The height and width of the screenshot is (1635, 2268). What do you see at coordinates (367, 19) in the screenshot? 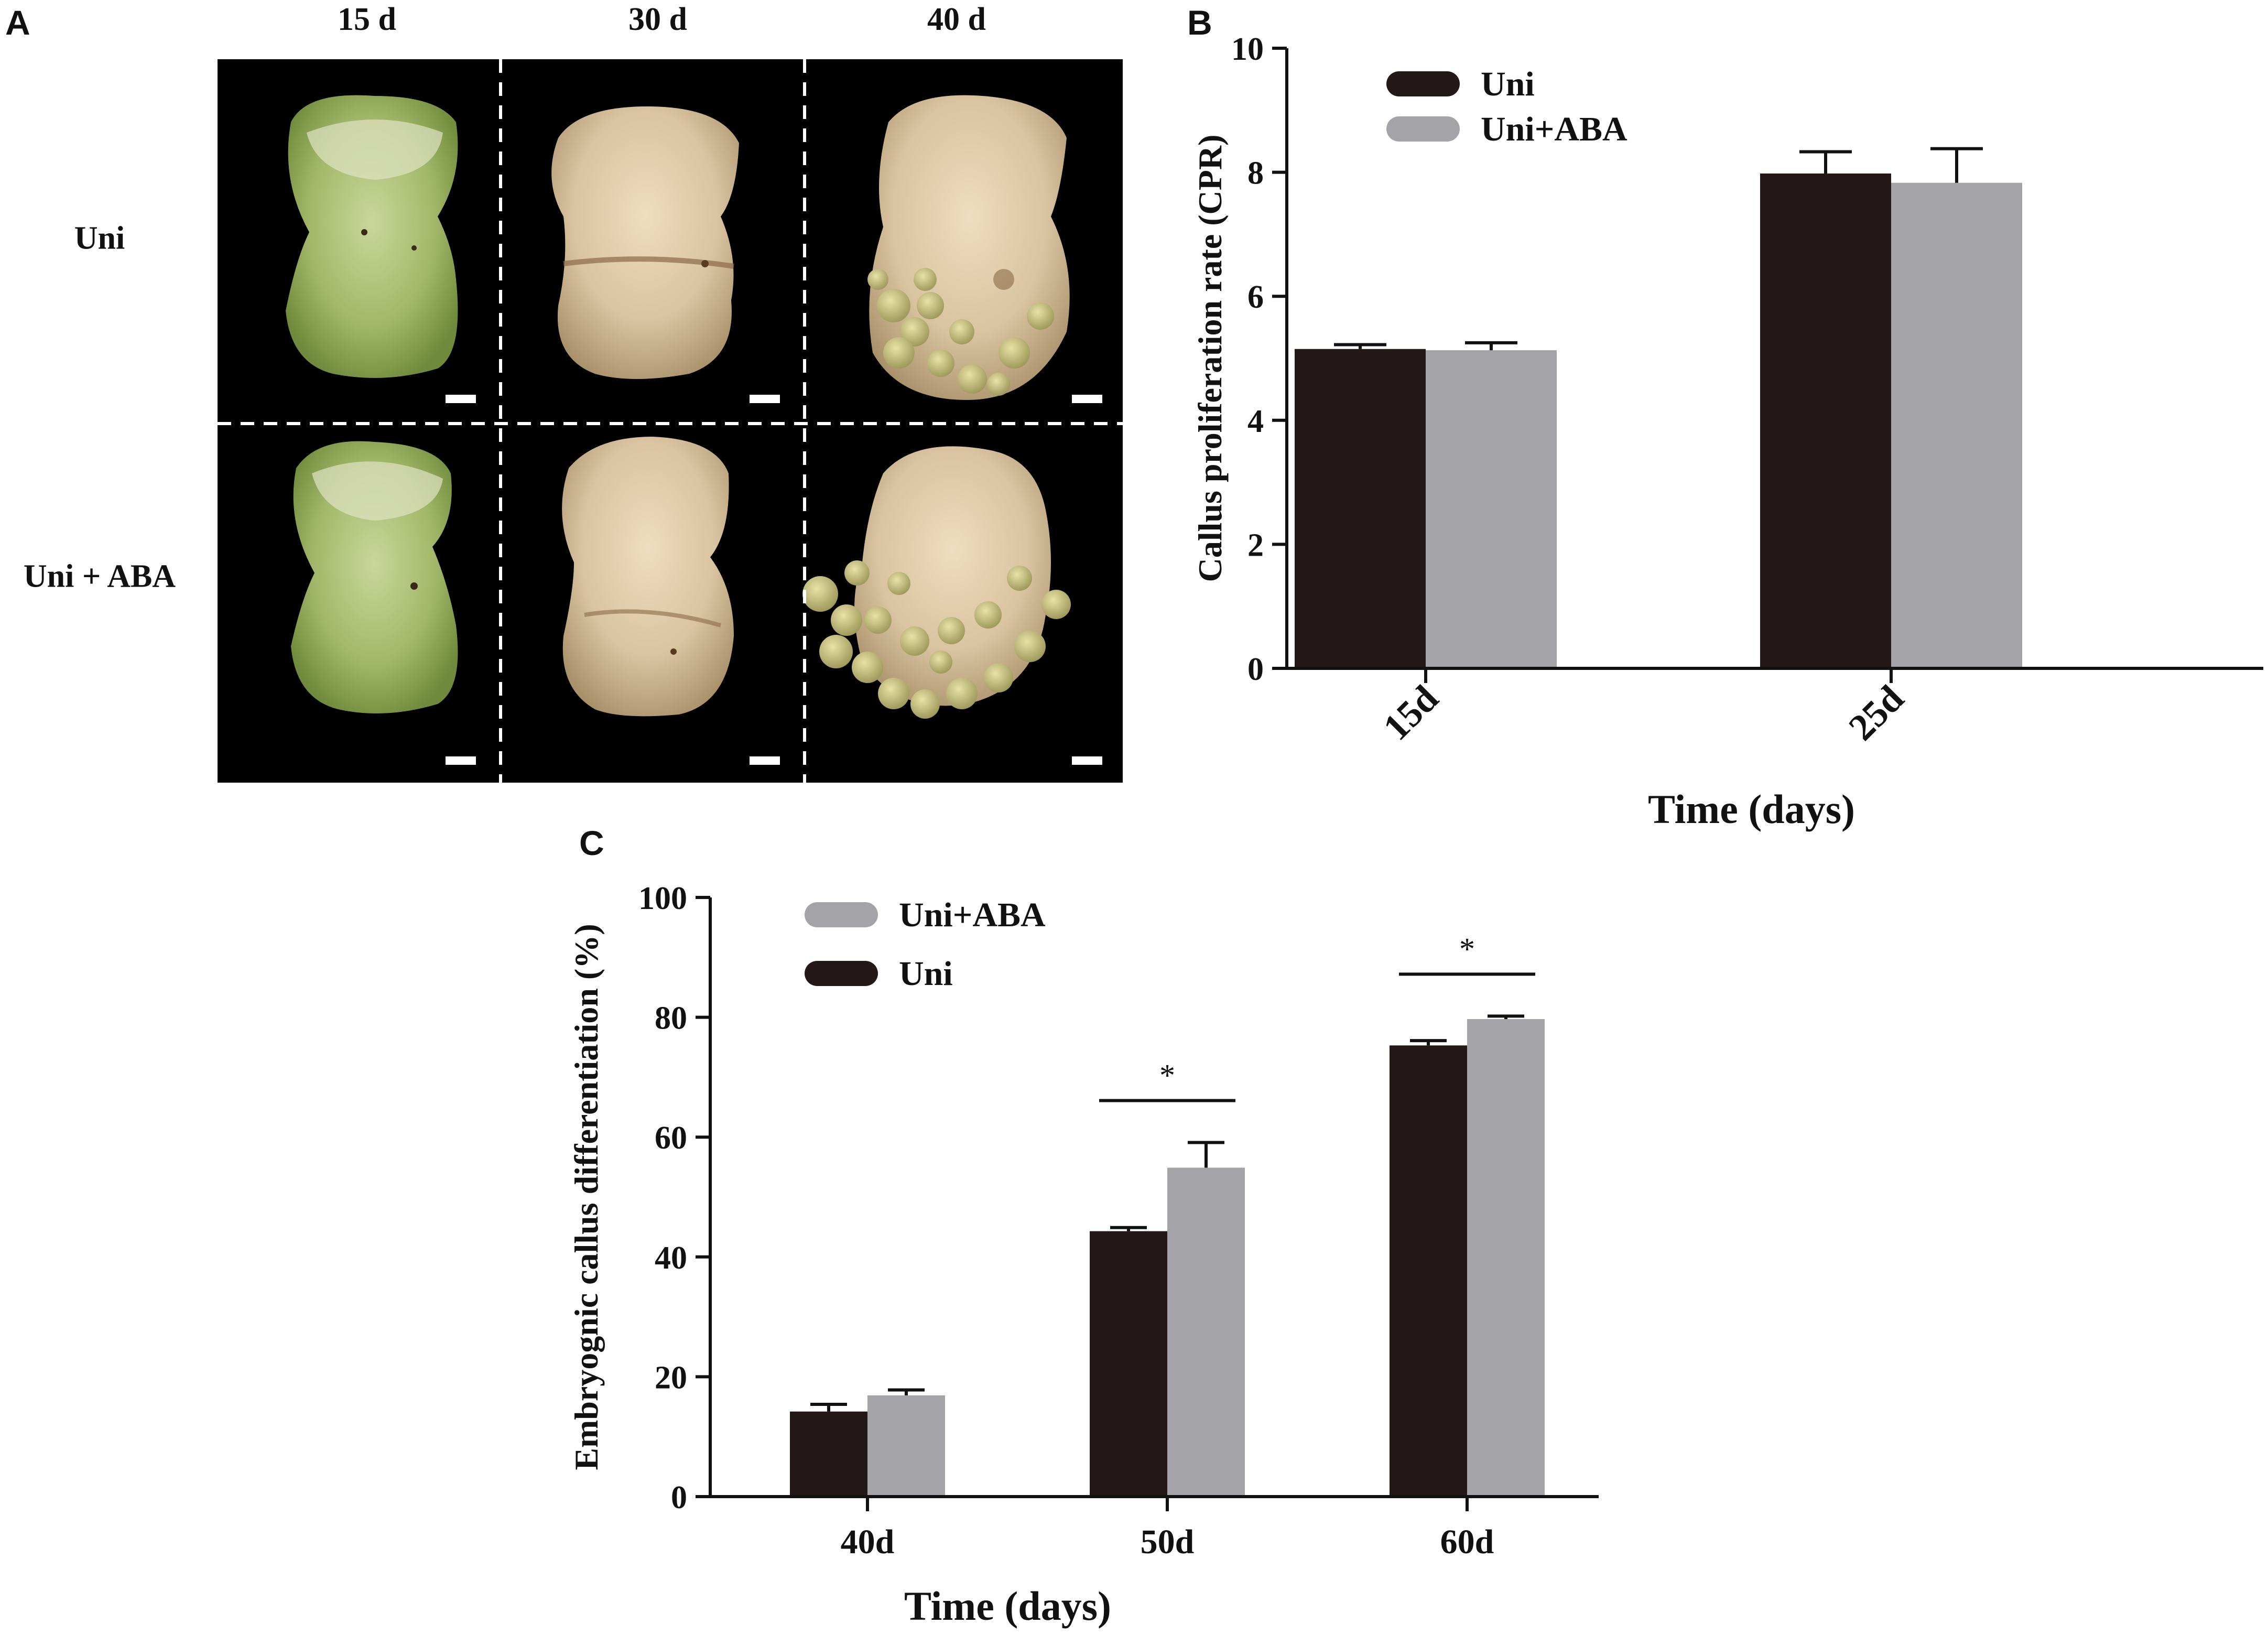
I see `column-title-15d: 15 d` at bounding box center [367, 19].